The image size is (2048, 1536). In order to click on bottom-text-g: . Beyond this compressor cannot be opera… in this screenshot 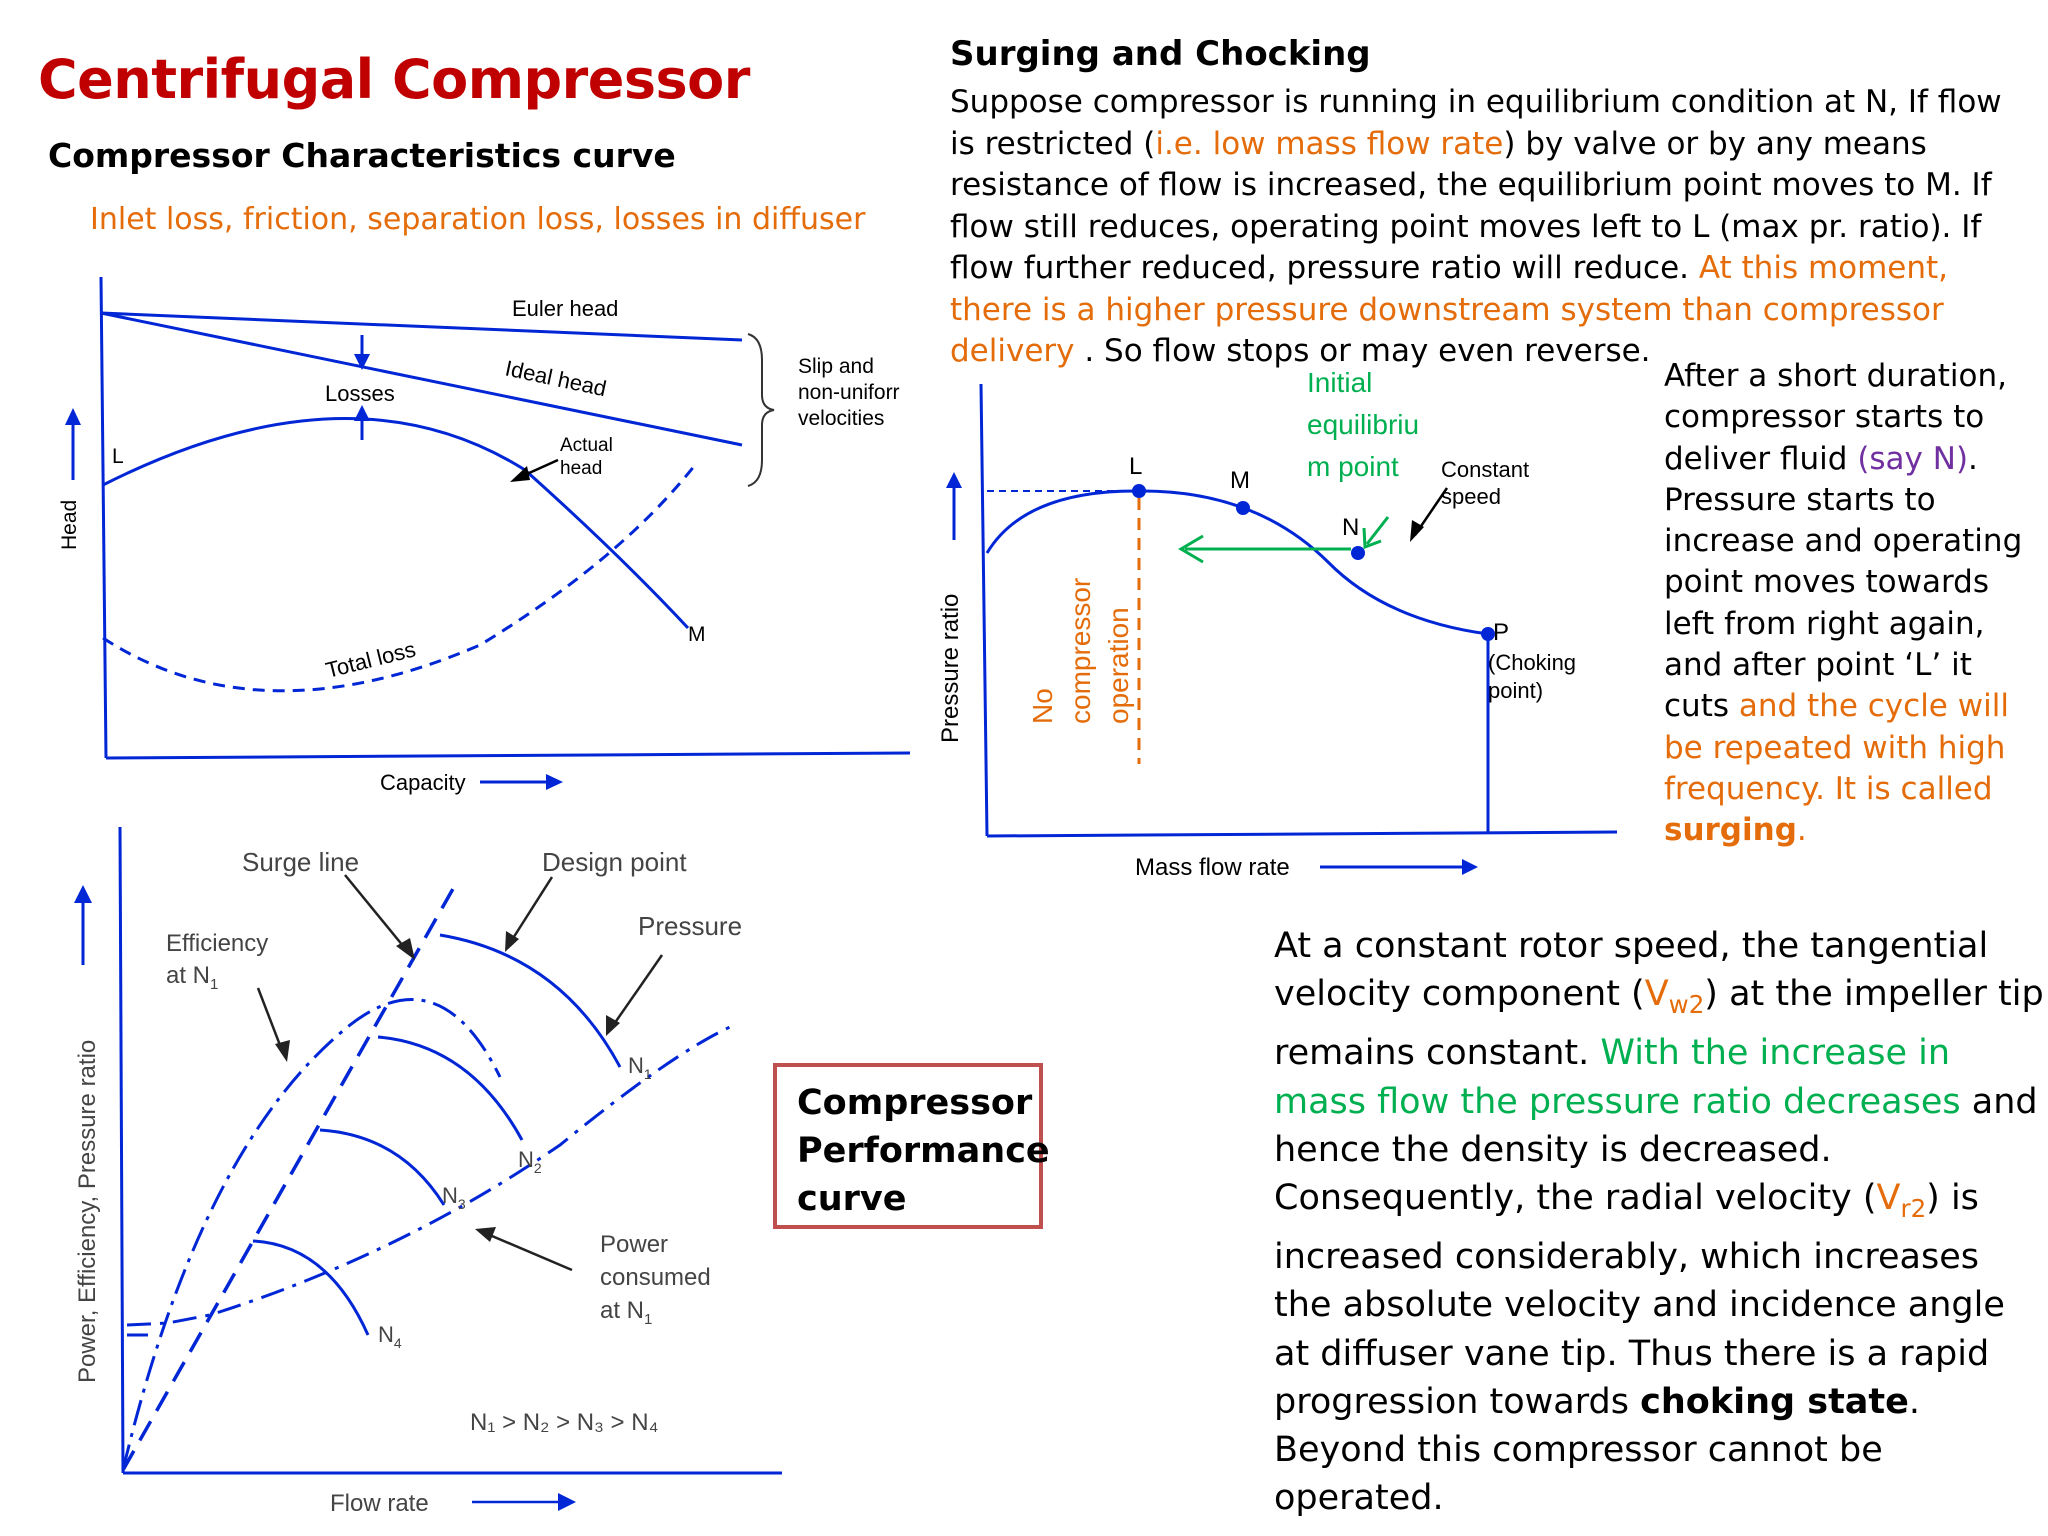, I will do `click(1597, 1450)`.